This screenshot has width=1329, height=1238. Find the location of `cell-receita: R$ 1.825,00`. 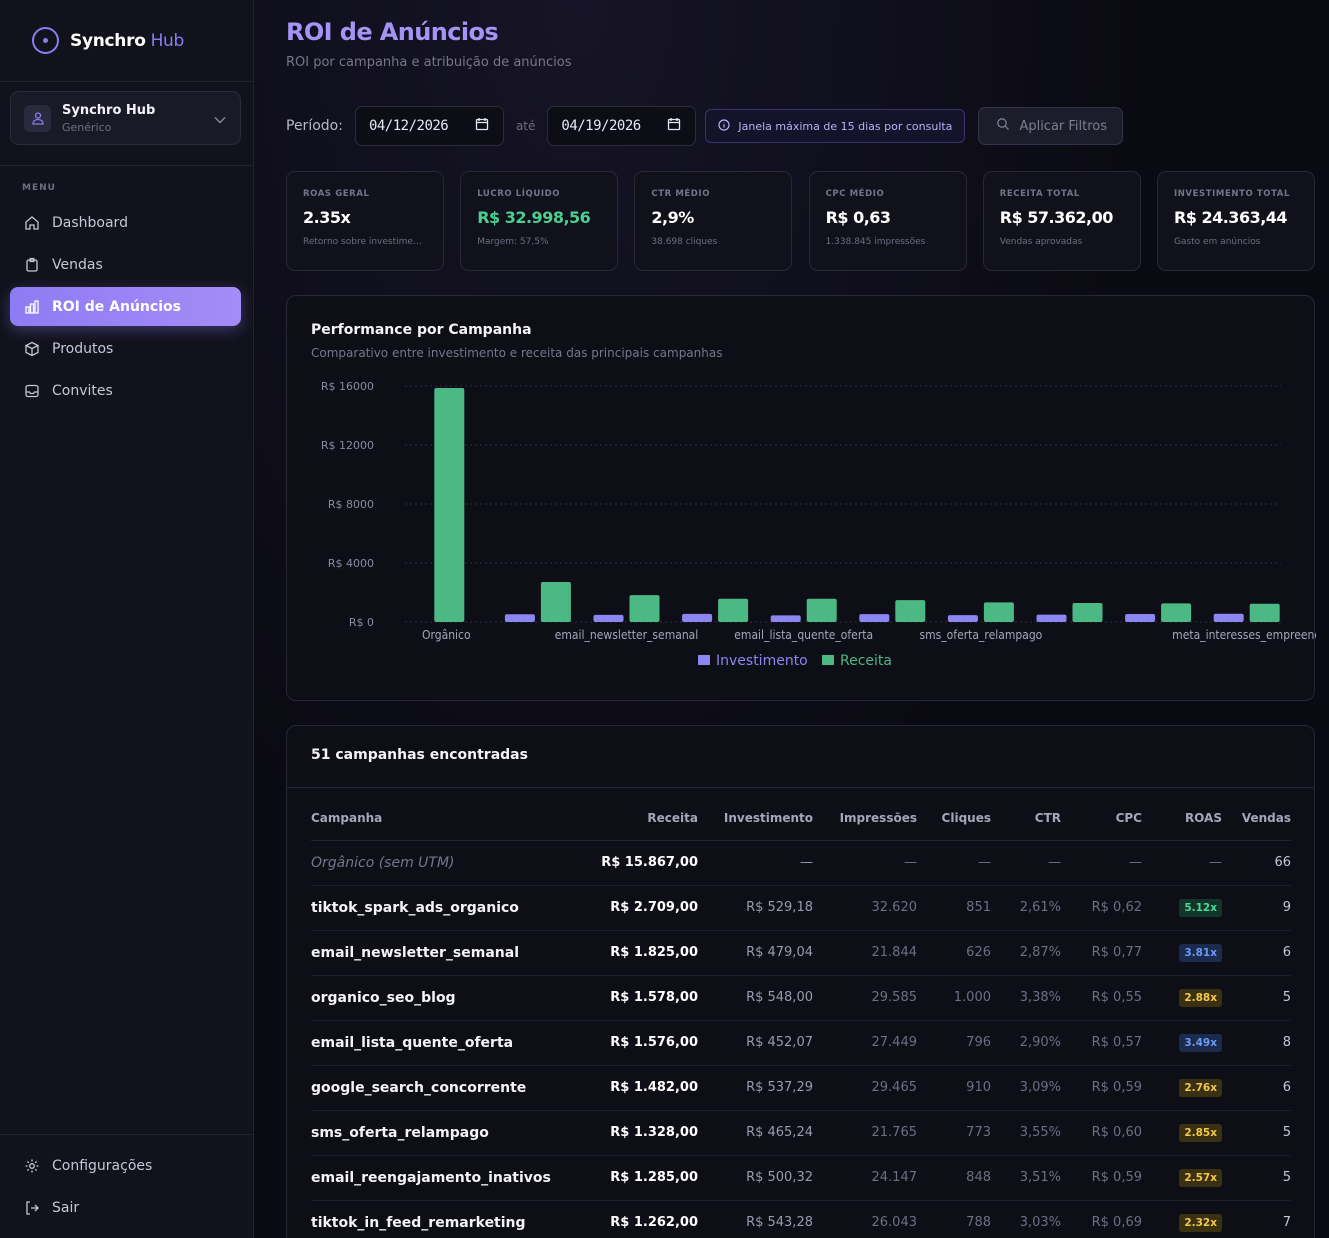

cell-receita: R$ 1.825,00 is located at coordinates (649, 953).